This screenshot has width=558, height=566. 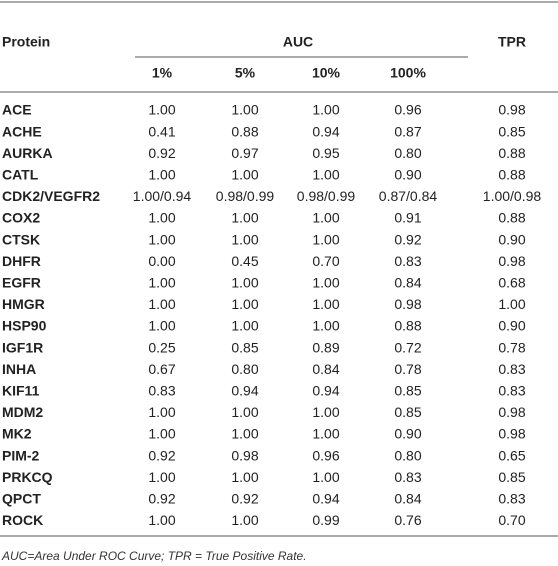 I want to click on protein-name: MK2, so click(x=17, y=434).